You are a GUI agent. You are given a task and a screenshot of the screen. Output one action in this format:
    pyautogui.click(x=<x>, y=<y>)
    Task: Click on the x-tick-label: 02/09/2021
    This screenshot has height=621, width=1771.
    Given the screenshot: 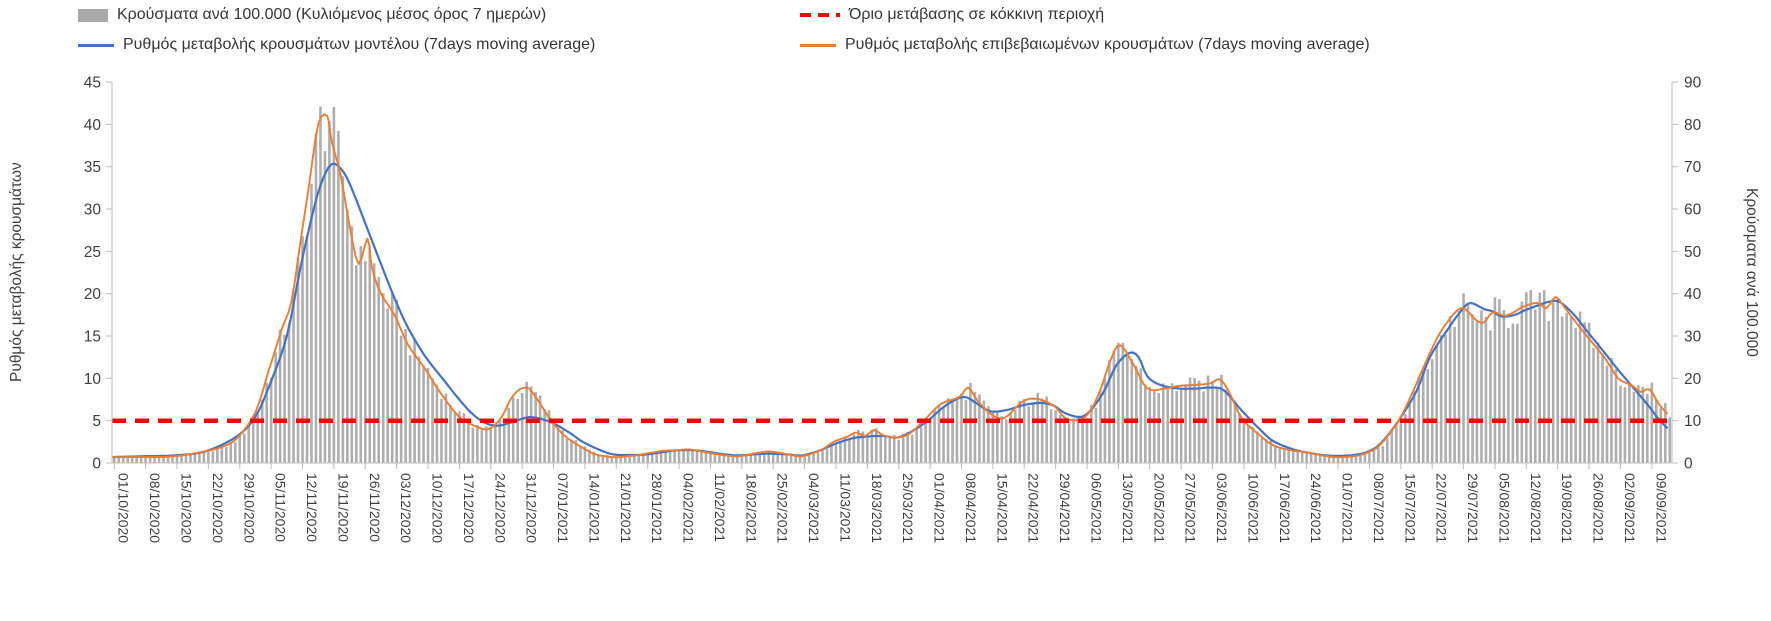 What is the action you would take?
    pyautogui.click(x=1630, y=508)
    